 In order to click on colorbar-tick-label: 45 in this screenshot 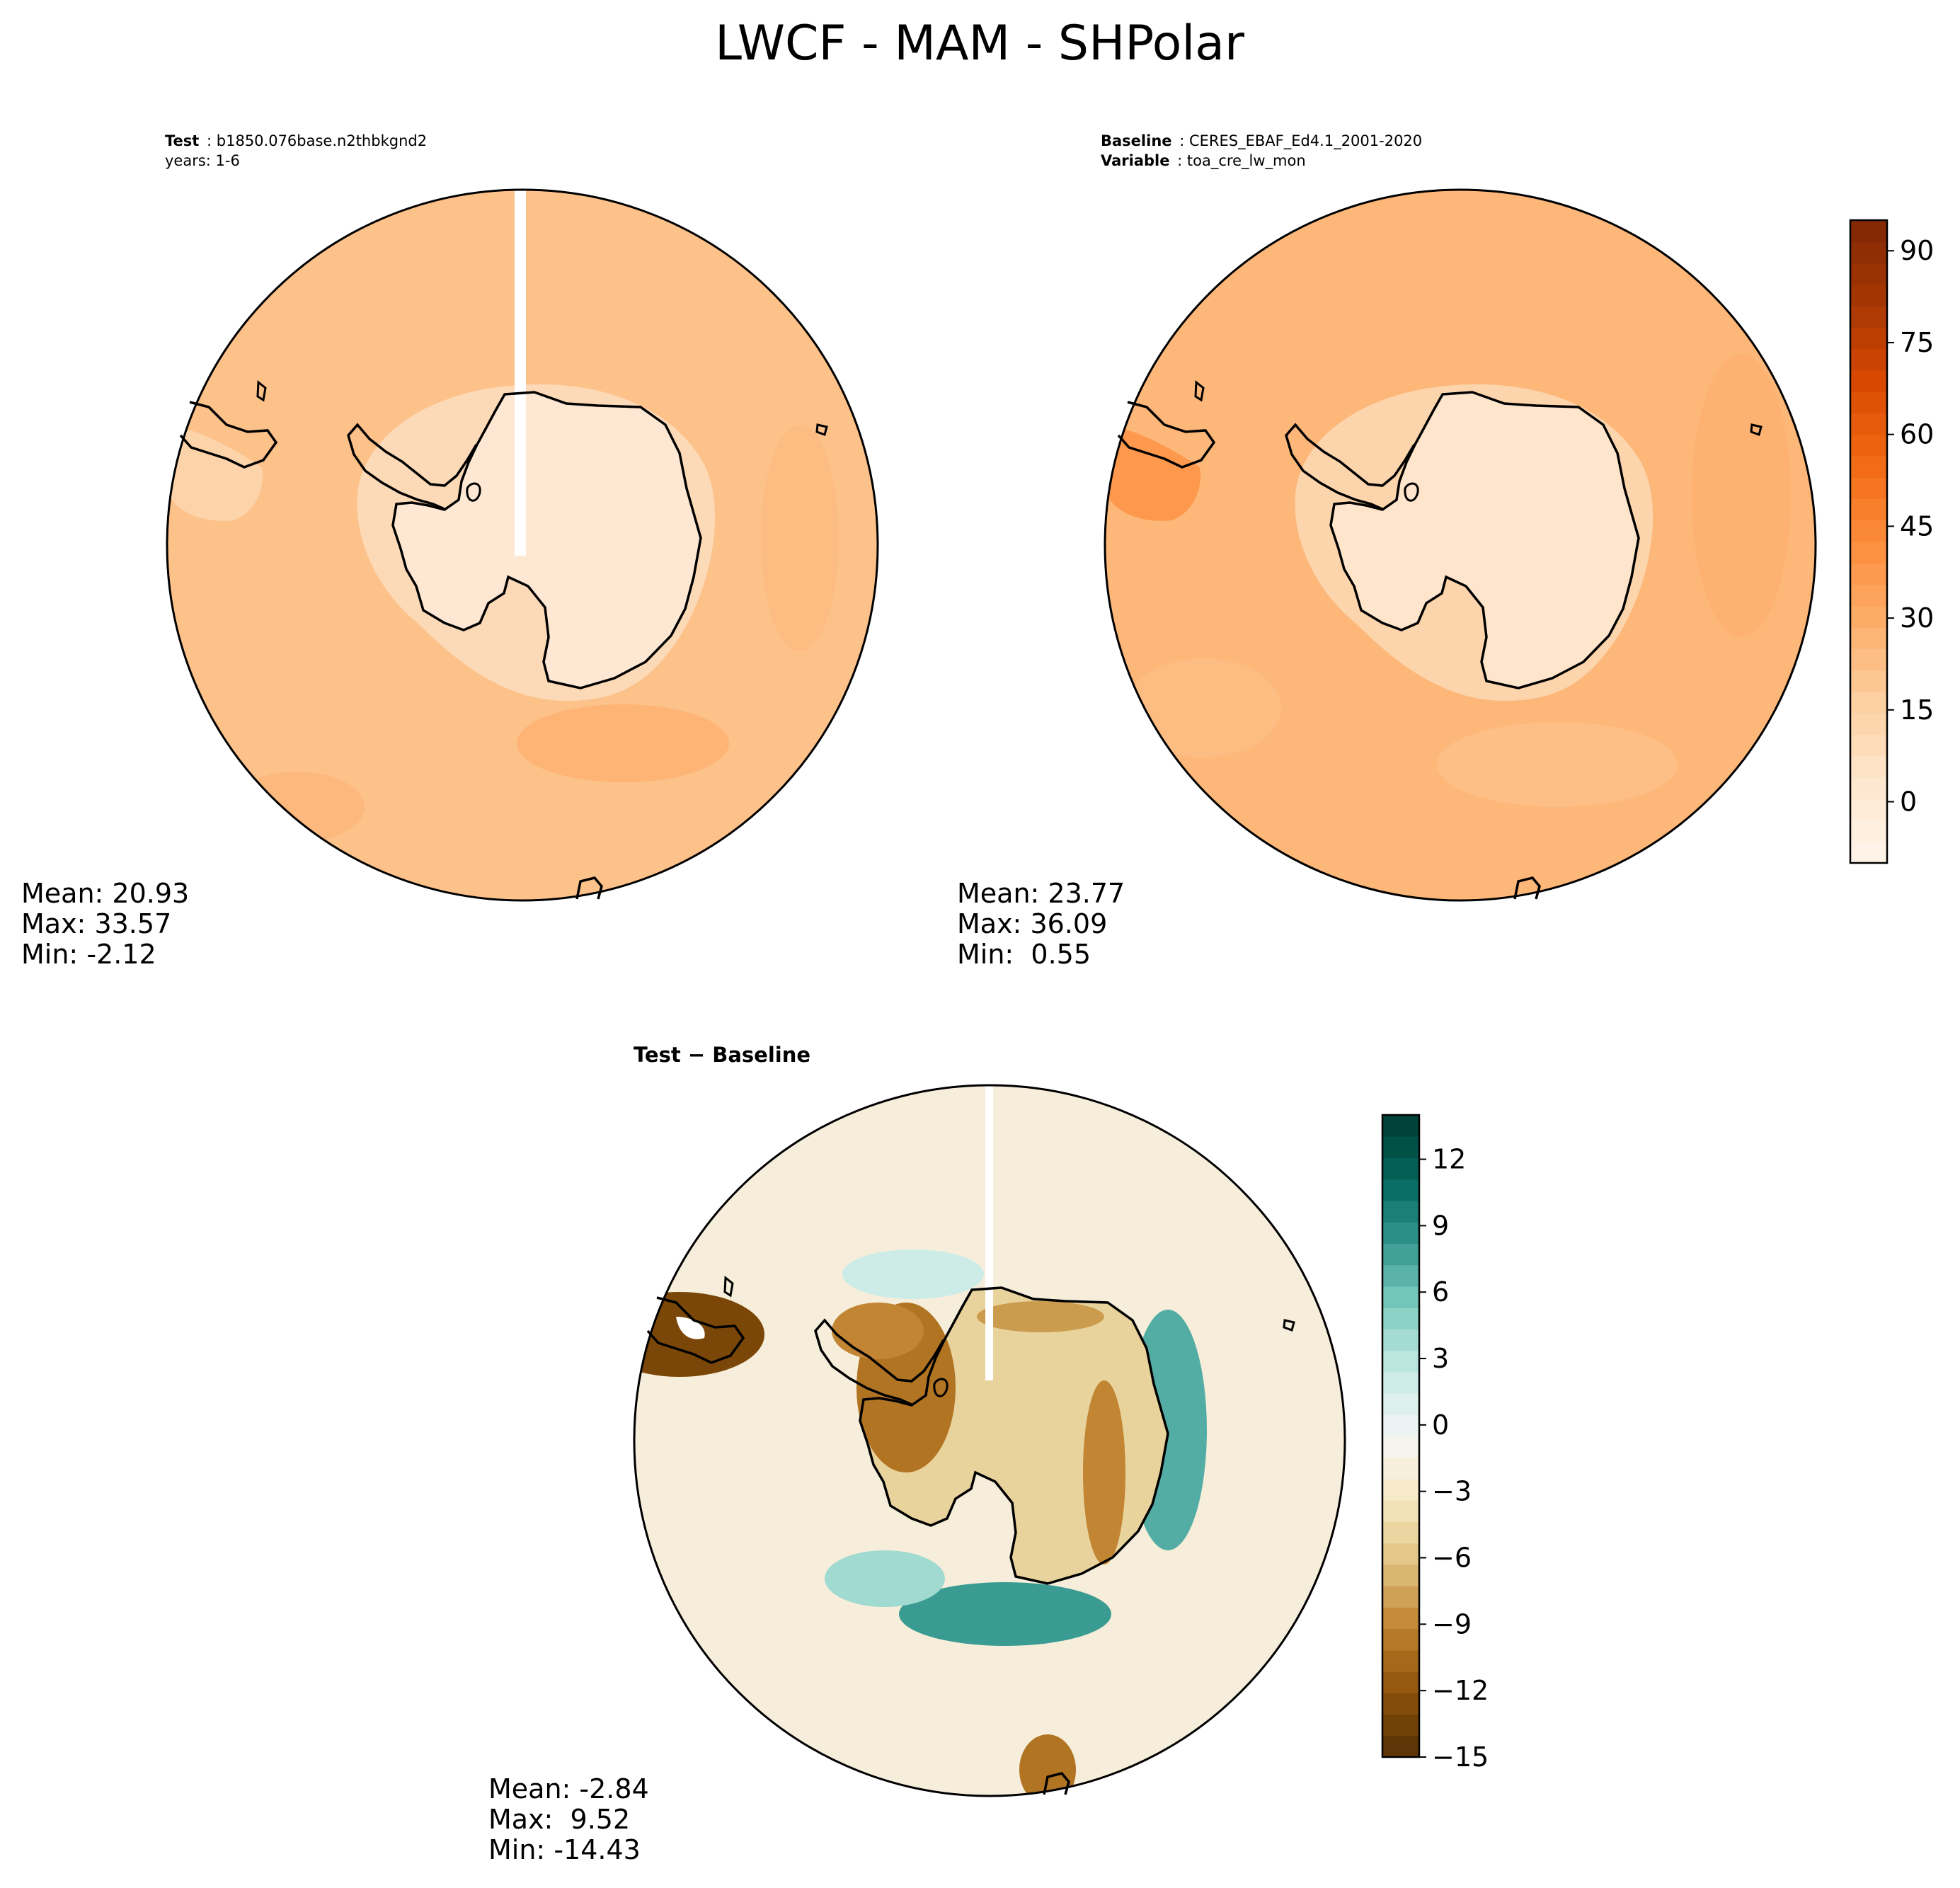, I will do `click(1917, 526)`.